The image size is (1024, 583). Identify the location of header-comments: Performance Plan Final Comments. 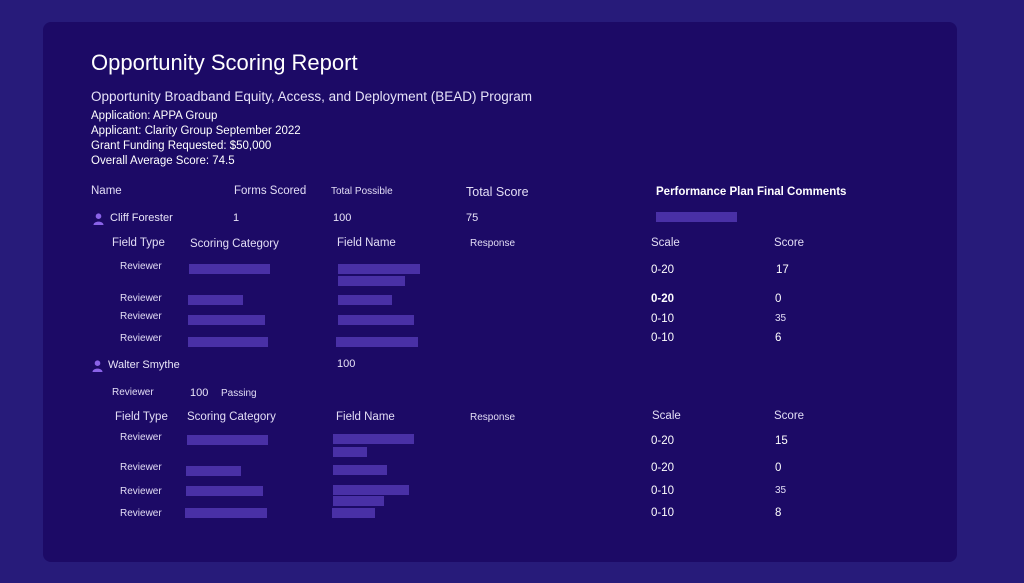
(751, 192).